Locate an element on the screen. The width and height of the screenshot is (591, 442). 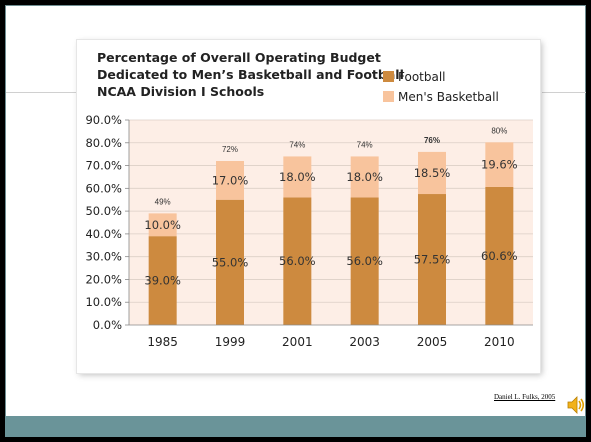
data-label-football: 57.5% is located at coordinates (432, 260).